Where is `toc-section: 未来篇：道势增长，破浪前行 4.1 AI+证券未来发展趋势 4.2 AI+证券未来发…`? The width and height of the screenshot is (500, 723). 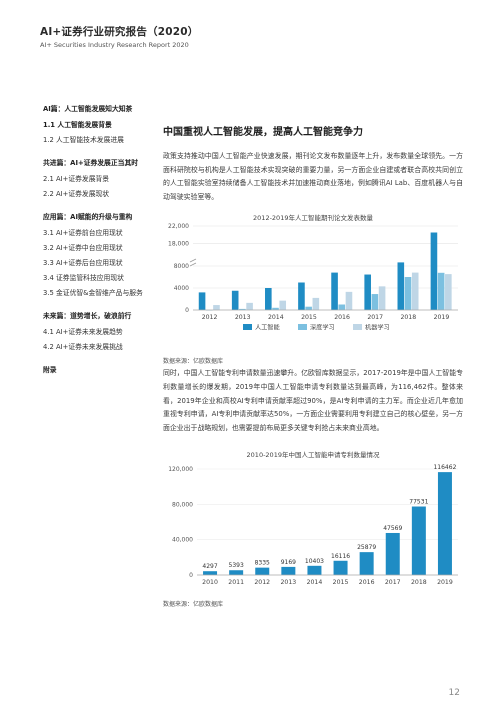 toc-section: 未来篇：道势增长，破浪前行 4.1 AI+证券未来发展趋势 4.2 AI+证券未来发… is located at coordinates (104, 330).